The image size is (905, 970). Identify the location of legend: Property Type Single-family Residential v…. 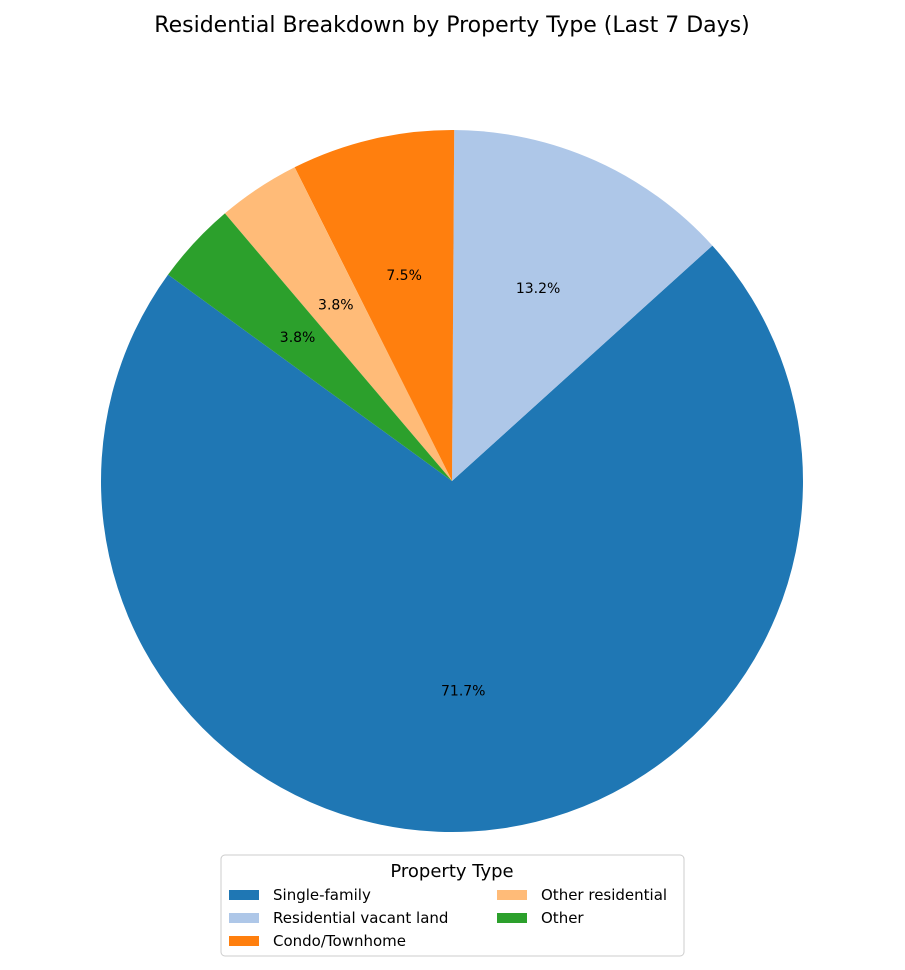
(452, 905).